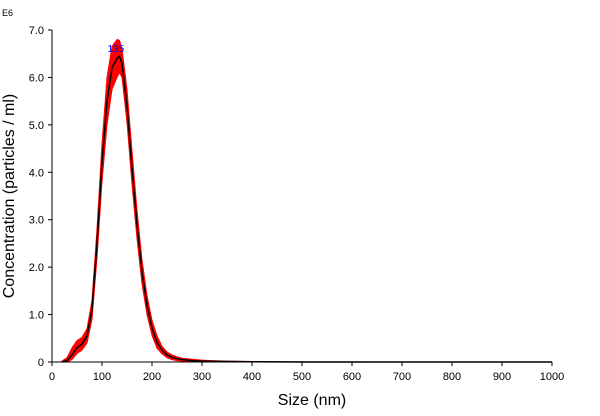 This screenshot has height=416, width=600. What do you see at coordinates (41, 363) in the screenshot?
I see `y-tick-label: 0` at bounding box center [41, 363].